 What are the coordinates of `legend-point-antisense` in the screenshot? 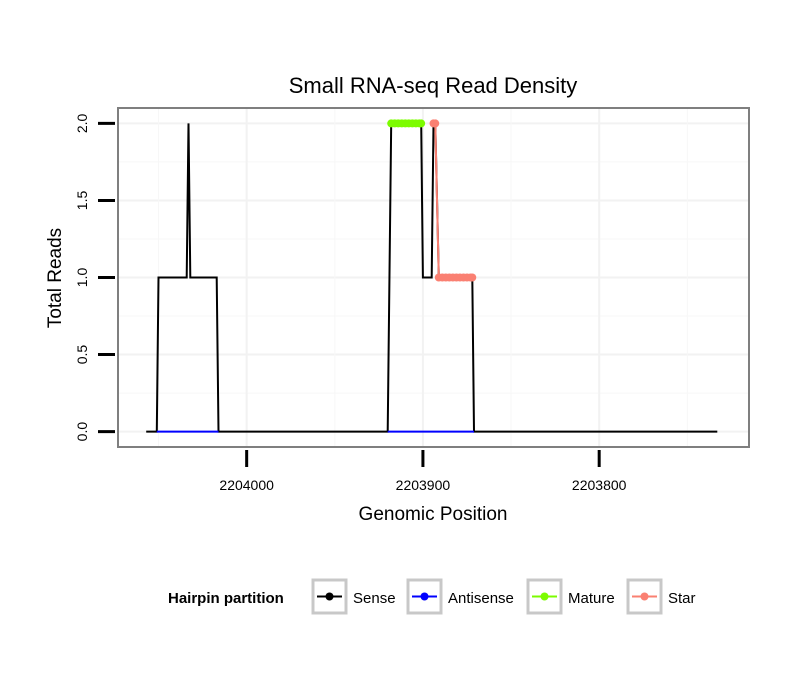 It's located at (424, 596).